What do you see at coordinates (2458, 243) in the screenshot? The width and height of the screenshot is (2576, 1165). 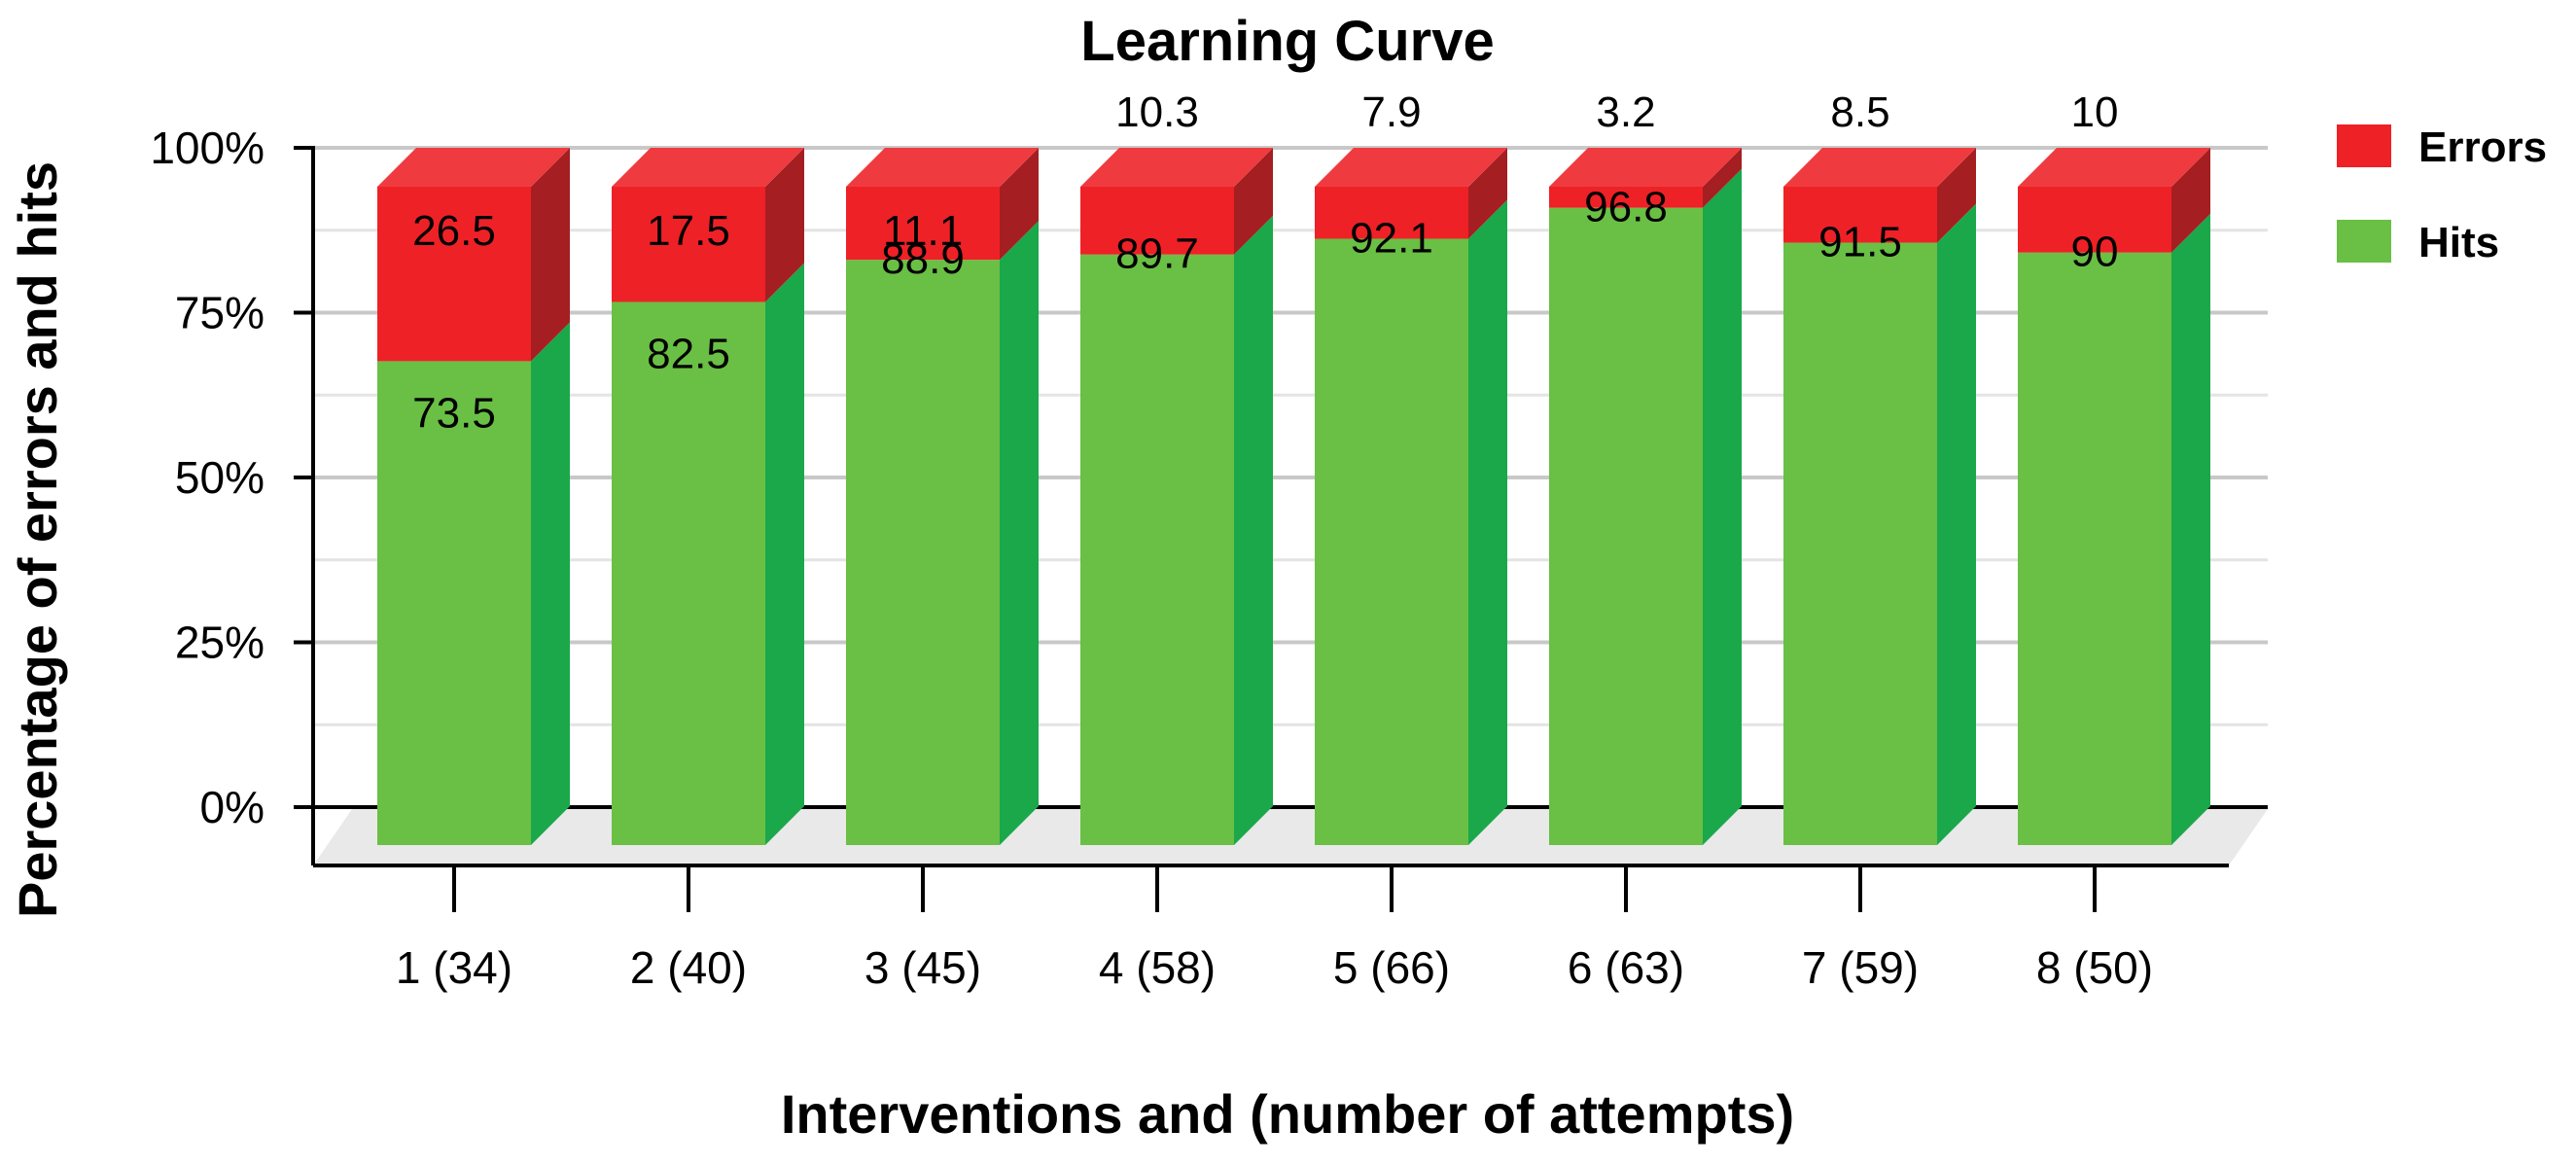 I see `legend-hits-label: Hits` at bounding box center [2458, 243].